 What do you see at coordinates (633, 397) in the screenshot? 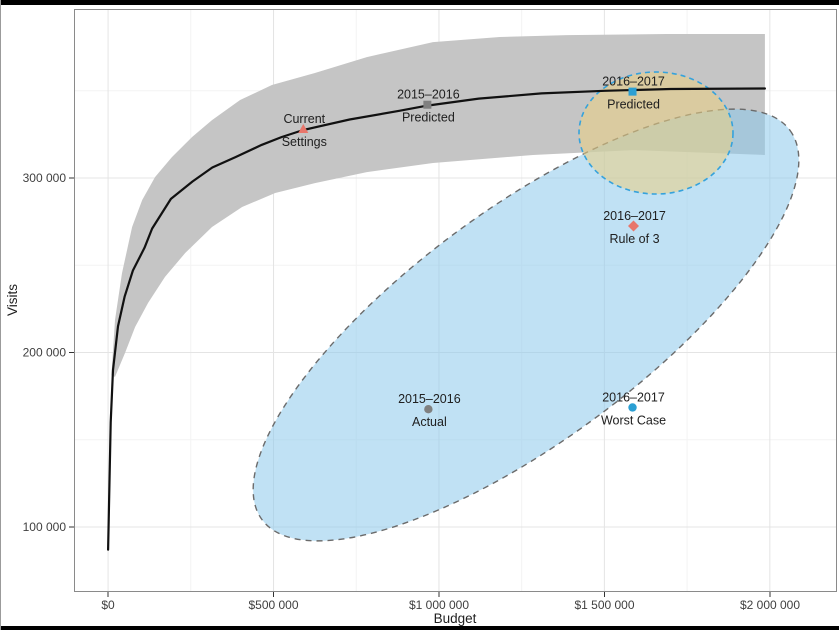
I see `label-worst-case-2016-2017-line1: 2016–2017` at bounding box center [633, 397].